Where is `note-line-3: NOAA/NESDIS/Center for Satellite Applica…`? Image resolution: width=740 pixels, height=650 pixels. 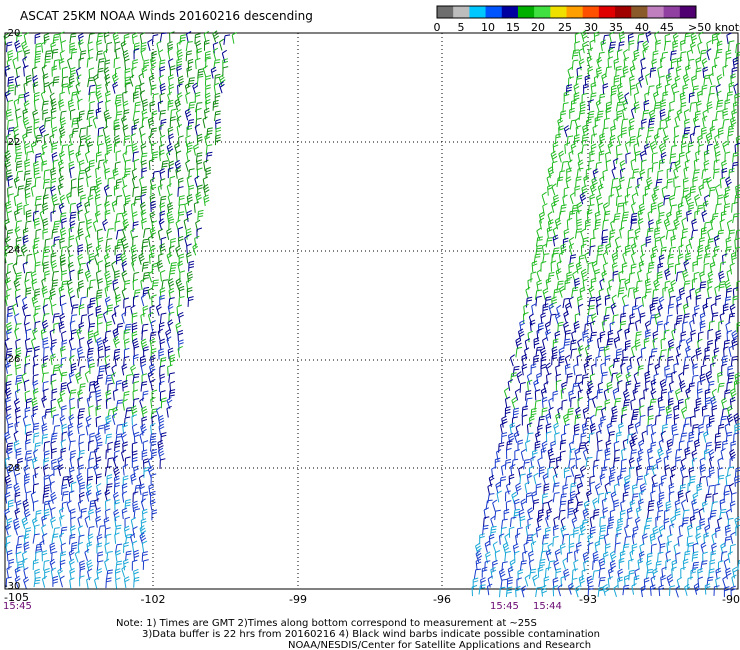
note-line-3: NOAA/NESDIS/Center for Satellite Applica… is located at coordinates (439, 645).